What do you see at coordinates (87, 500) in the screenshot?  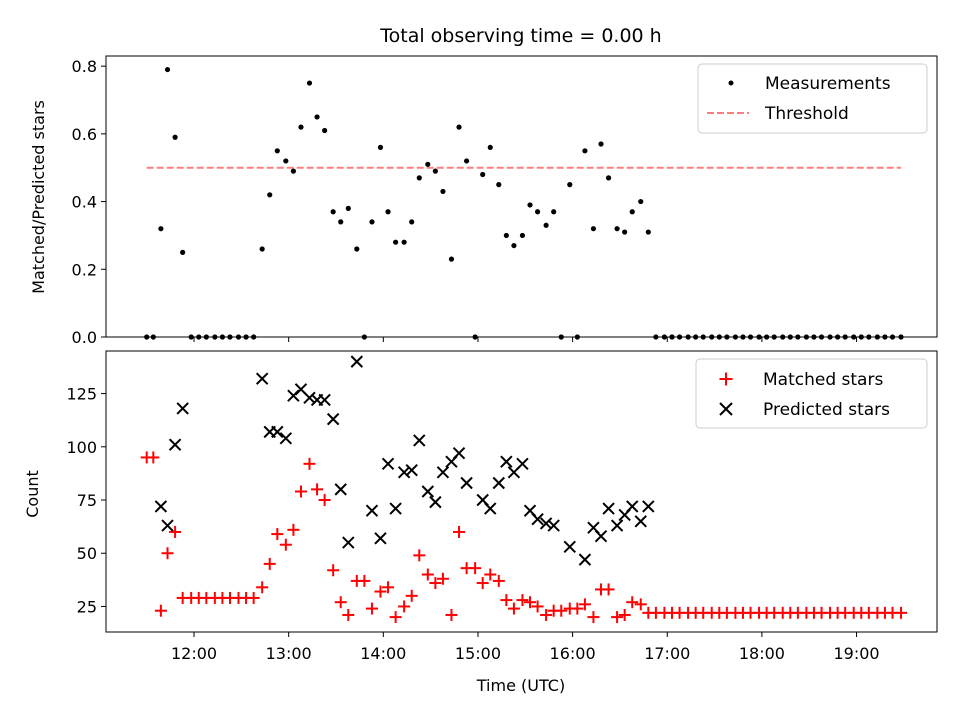 I see `y-tick-label: 75` at bounding box center [87, 500].